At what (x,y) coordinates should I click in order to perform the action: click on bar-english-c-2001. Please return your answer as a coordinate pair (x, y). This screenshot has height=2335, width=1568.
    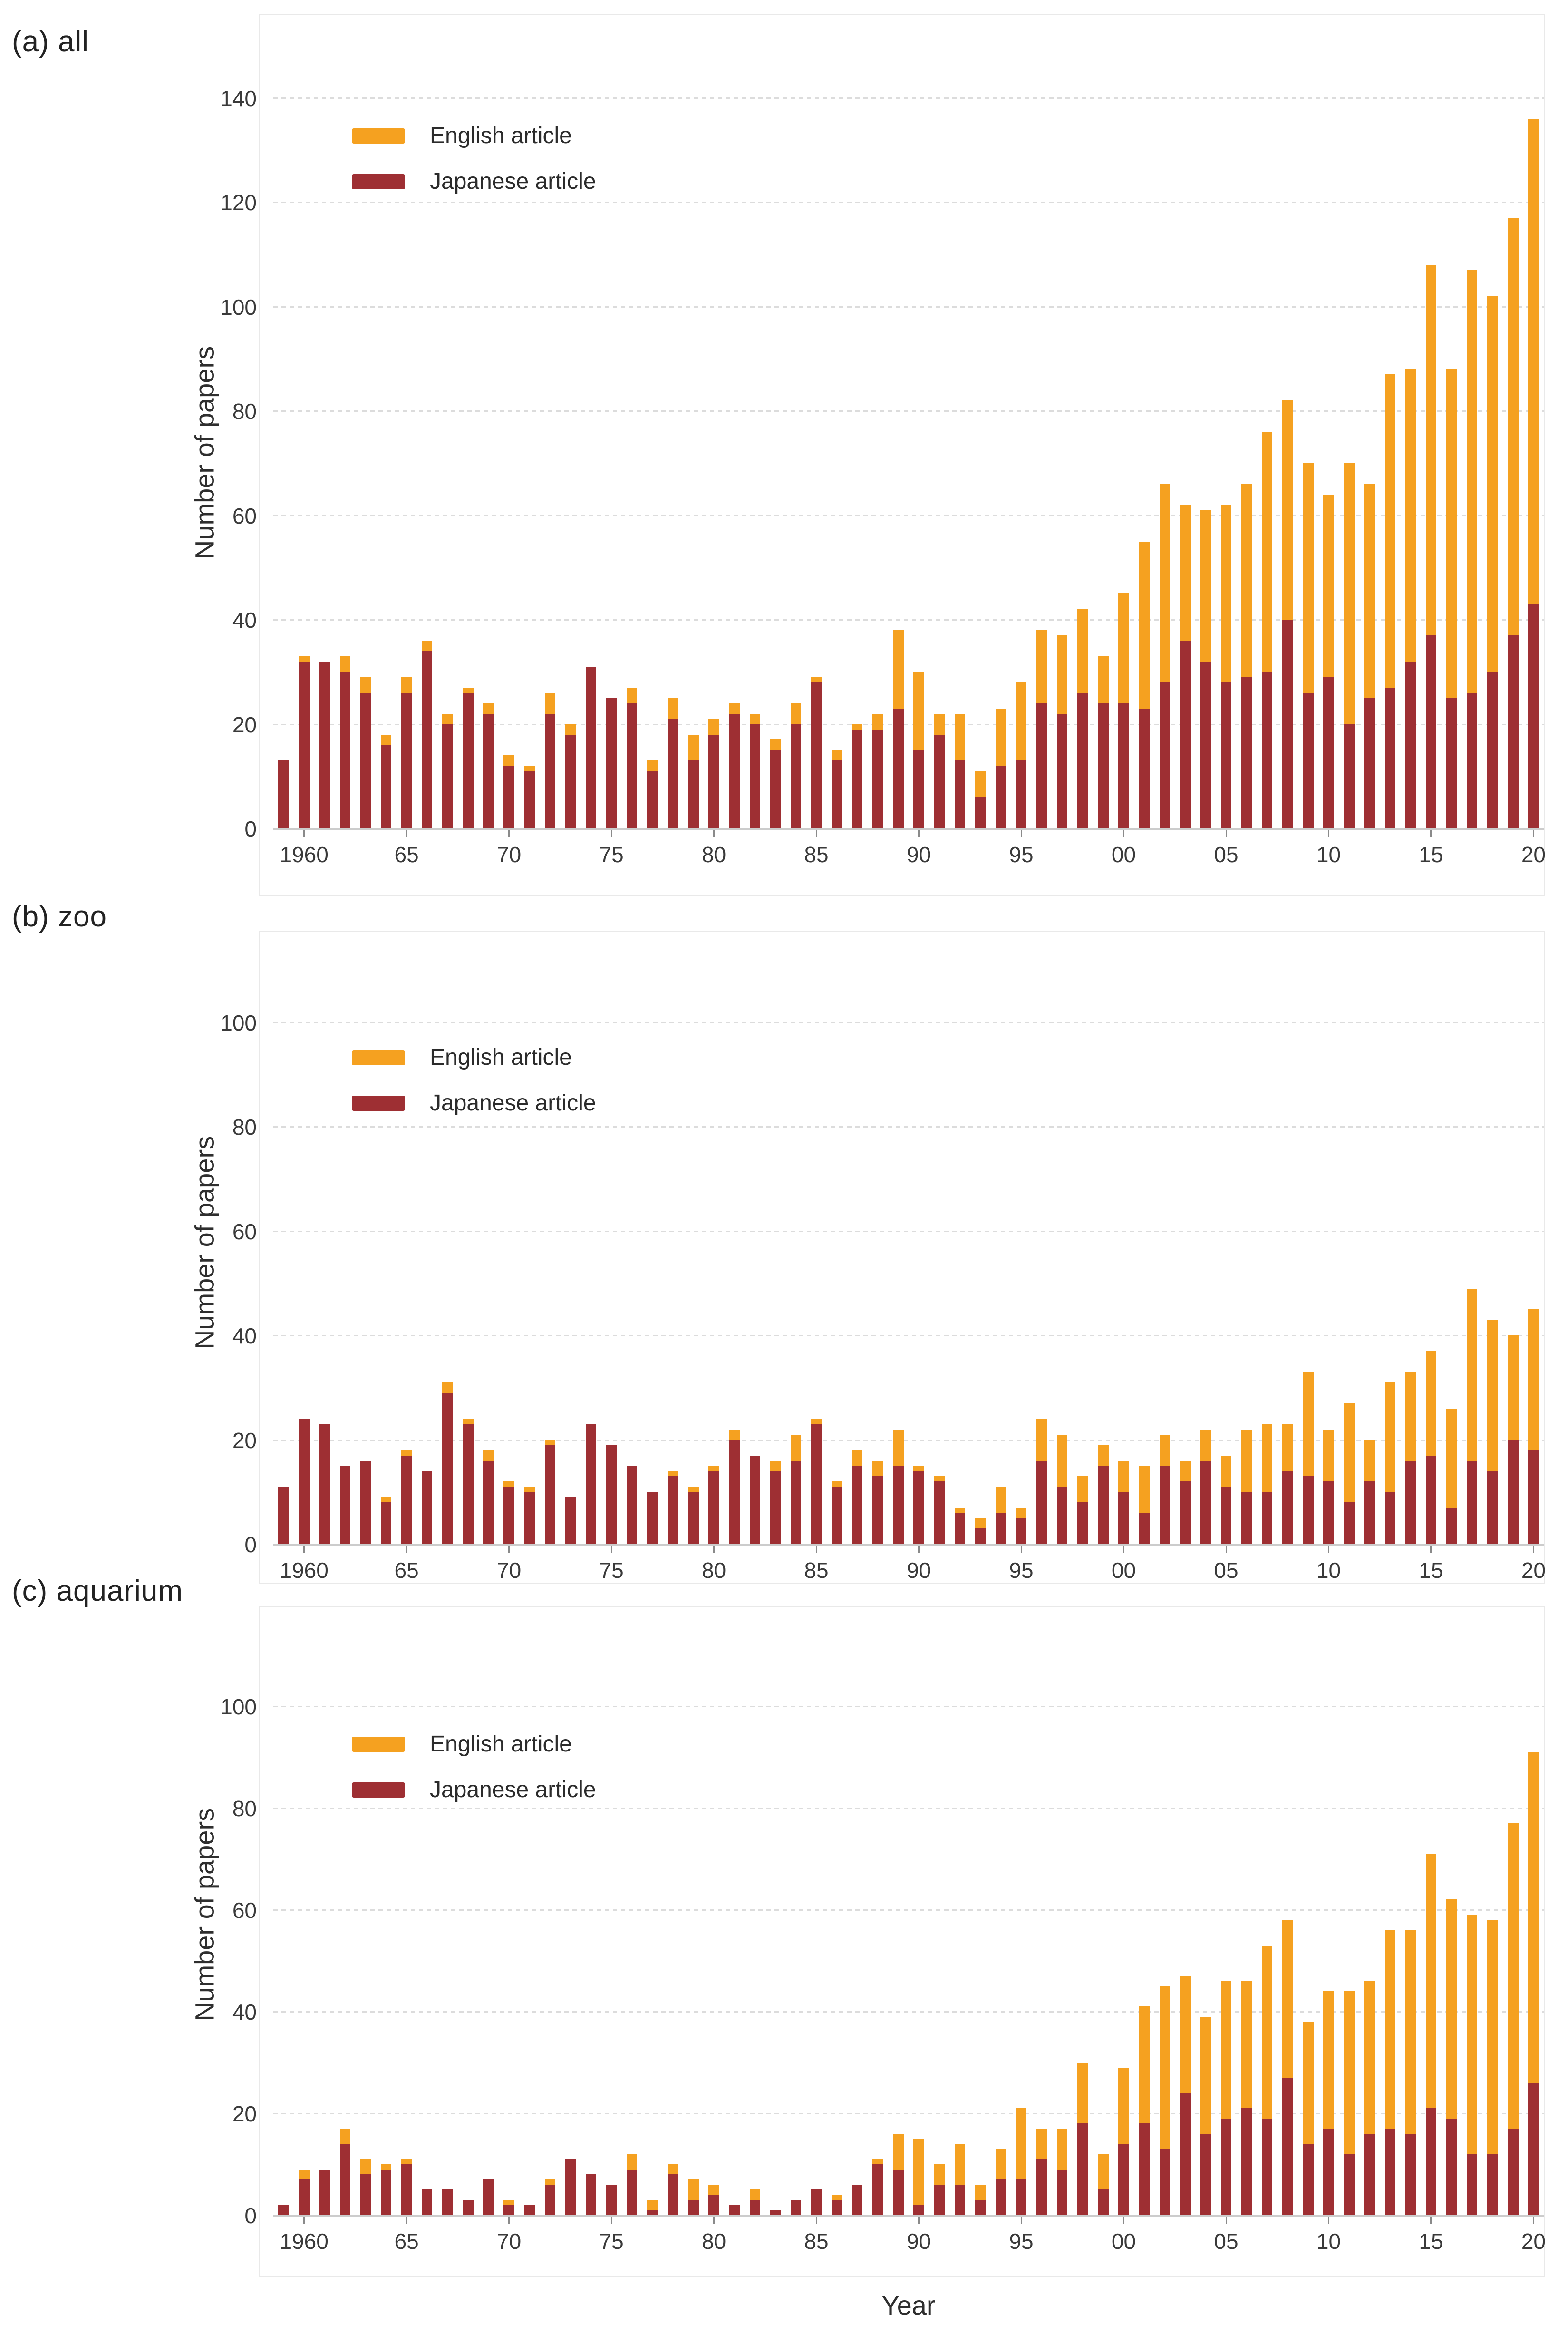
    Looking at the image, I should click on (1144, 2065).